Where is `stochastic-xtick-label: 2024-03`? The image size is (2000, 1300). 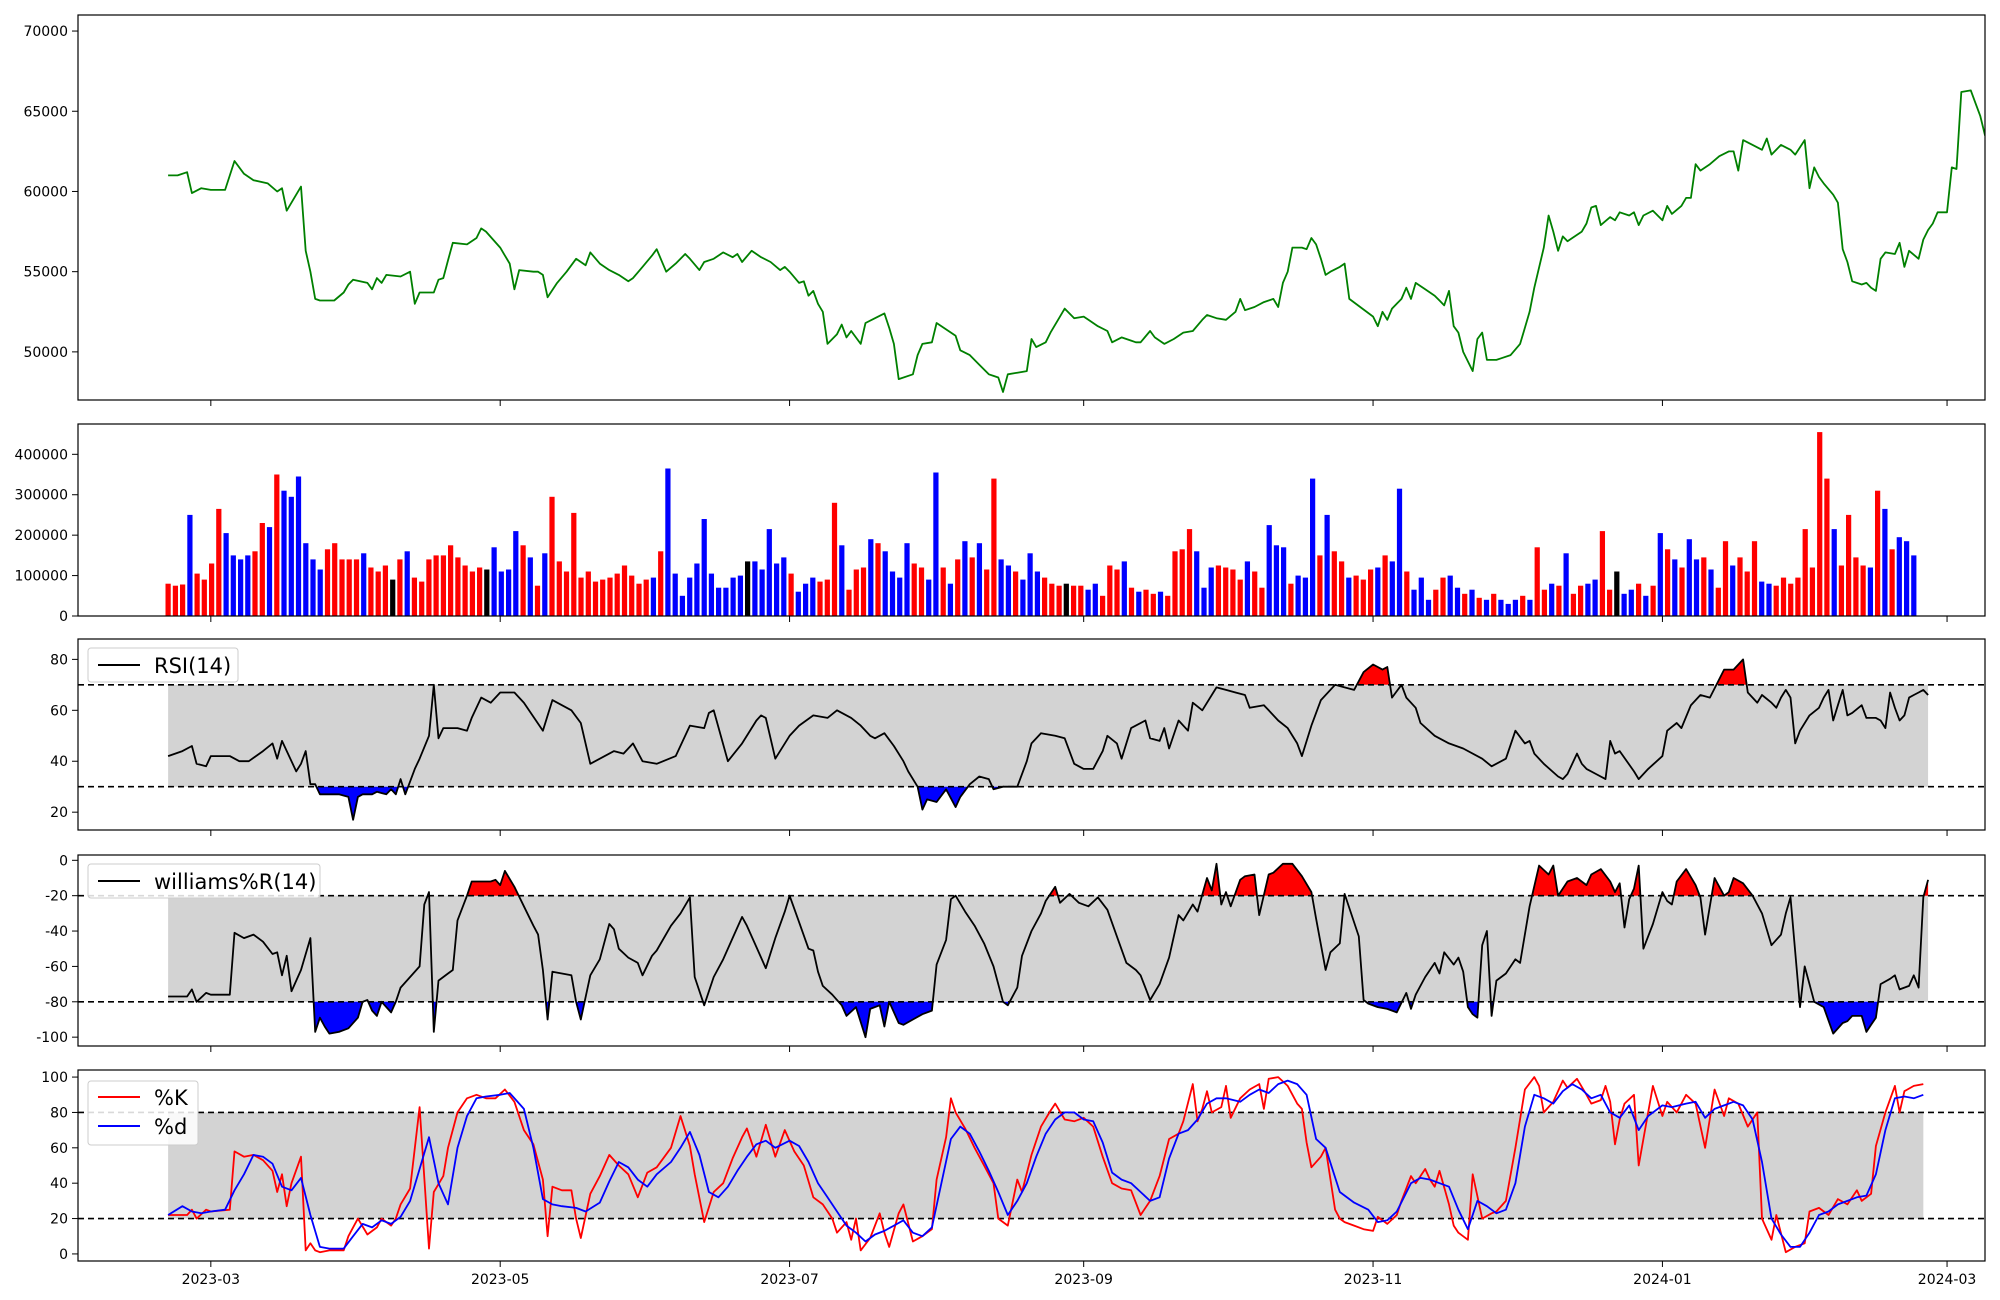
stochastic-xtick-label: 2024-03 is located at coordinates (1947, 1280).